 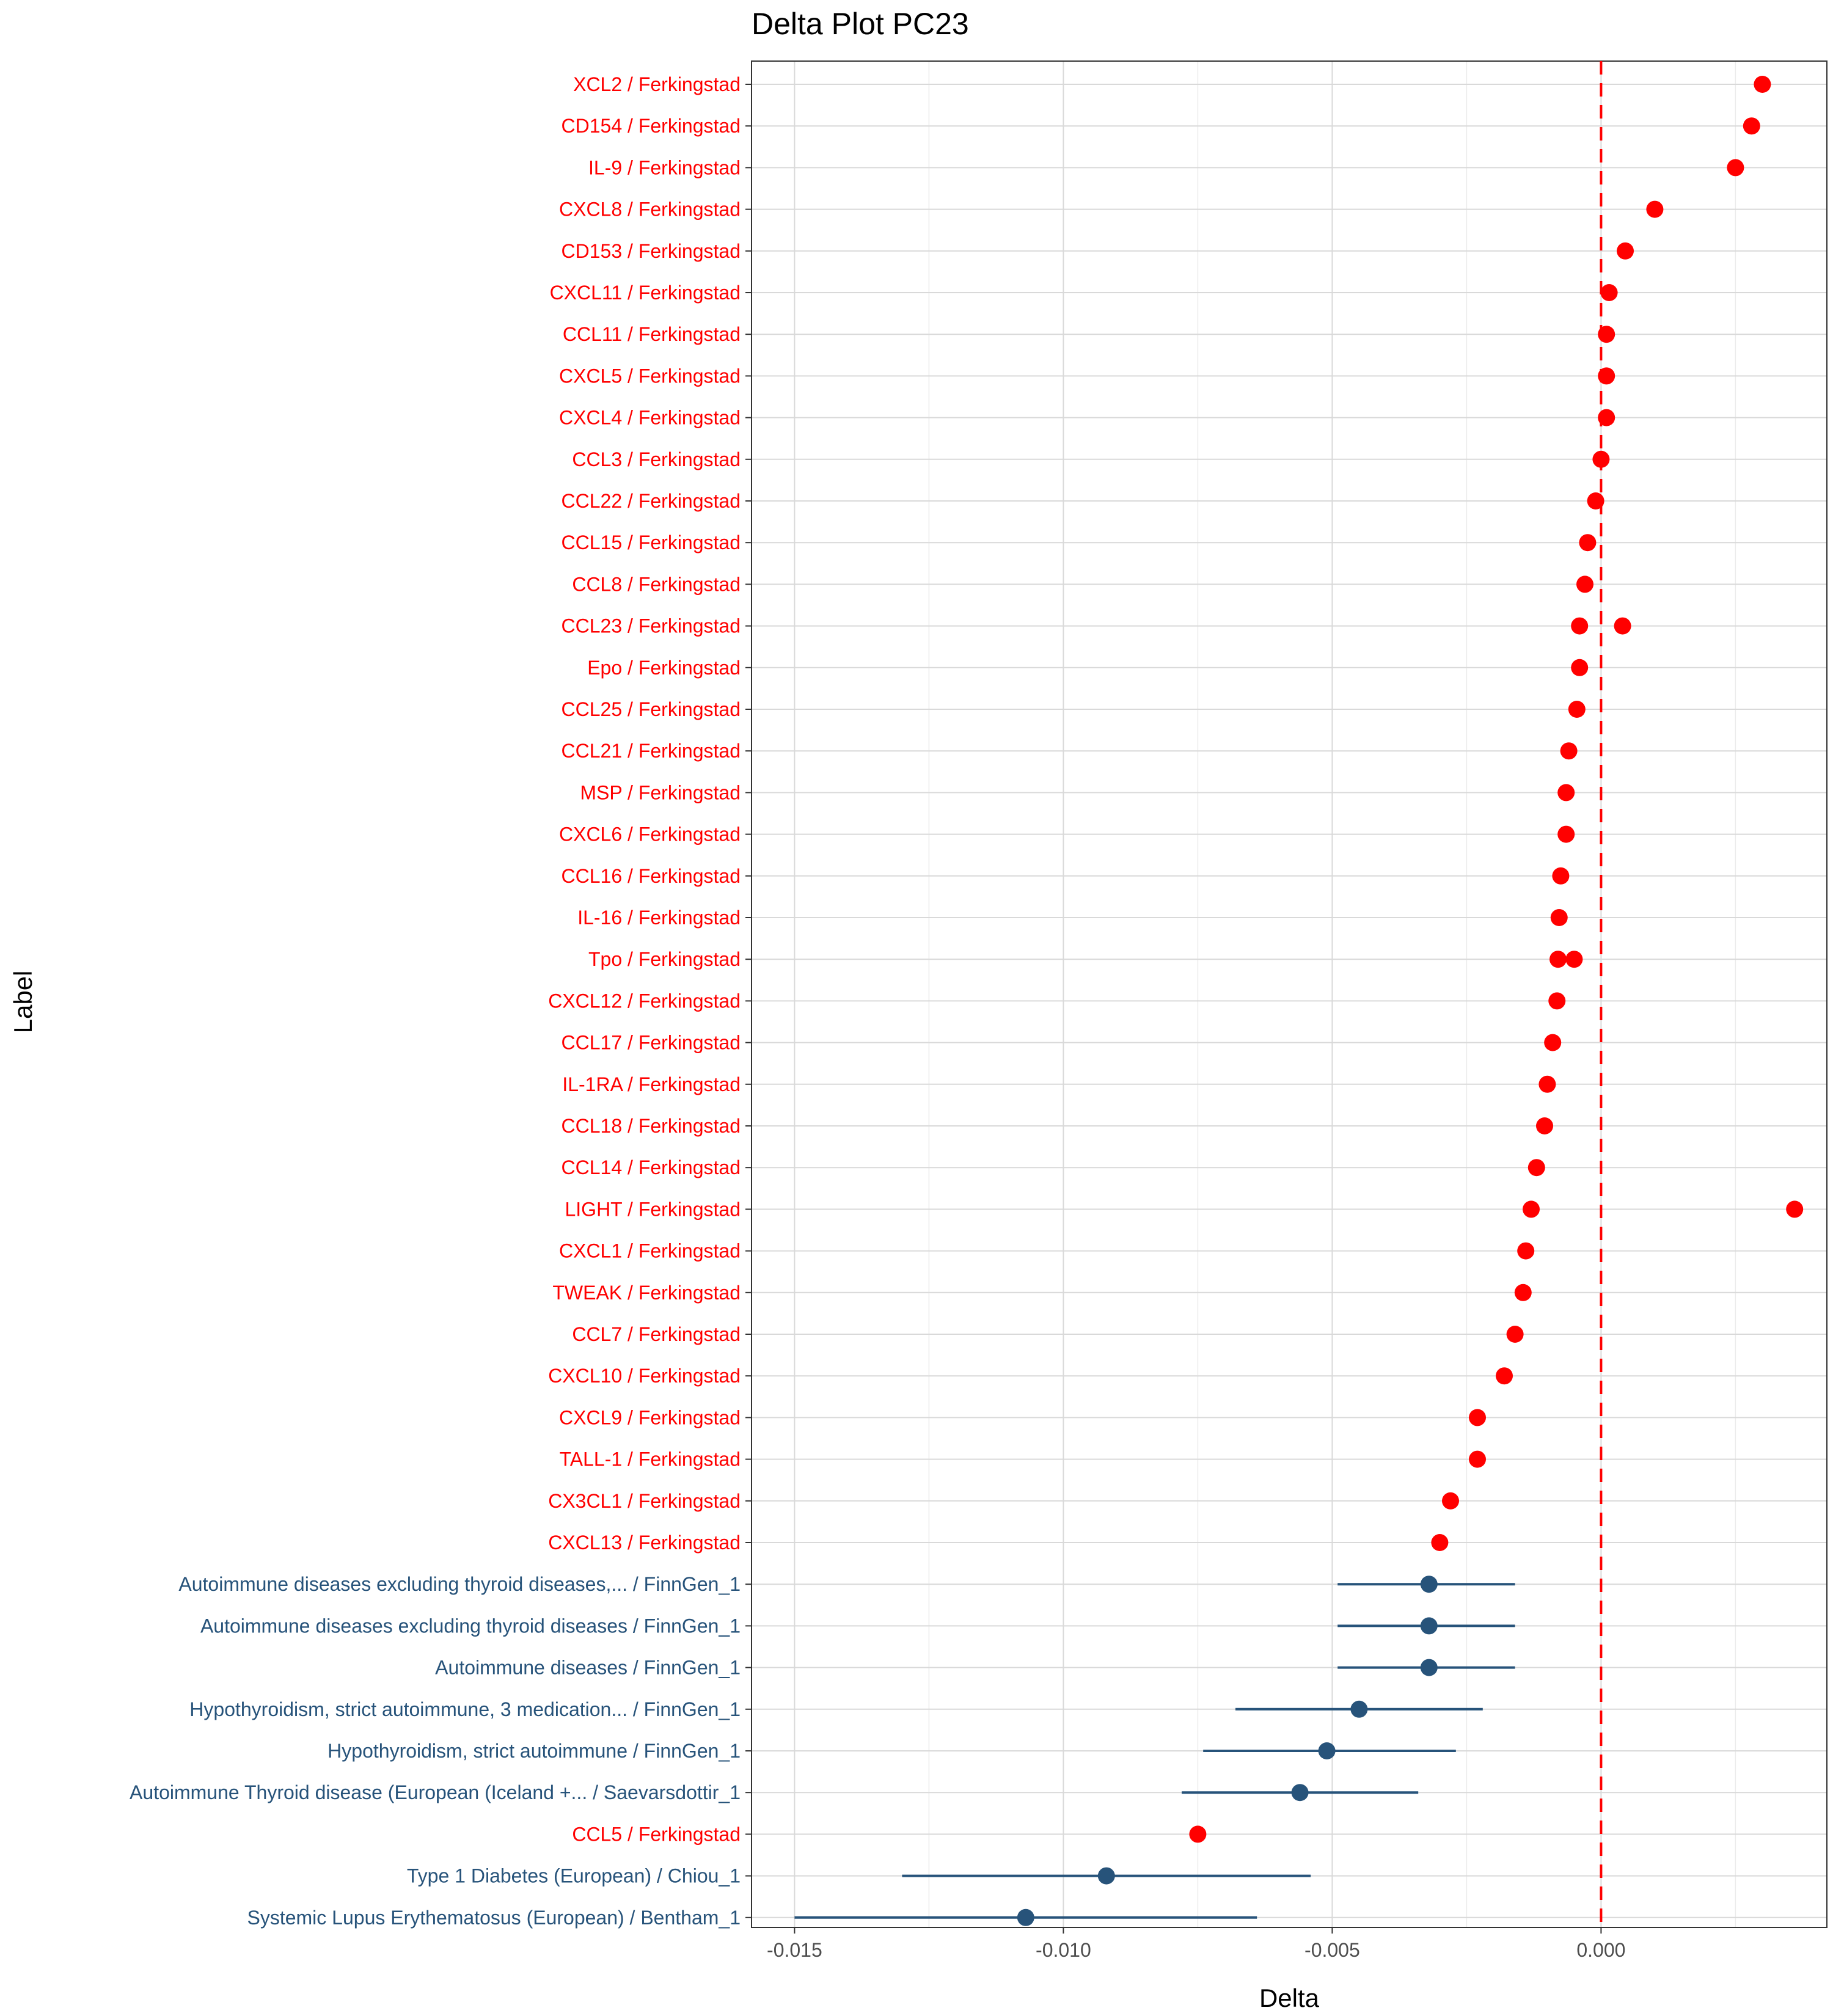 I want to click on y-tick-label: CCL22 / Ferkingstad, so click(x=651, y=501).